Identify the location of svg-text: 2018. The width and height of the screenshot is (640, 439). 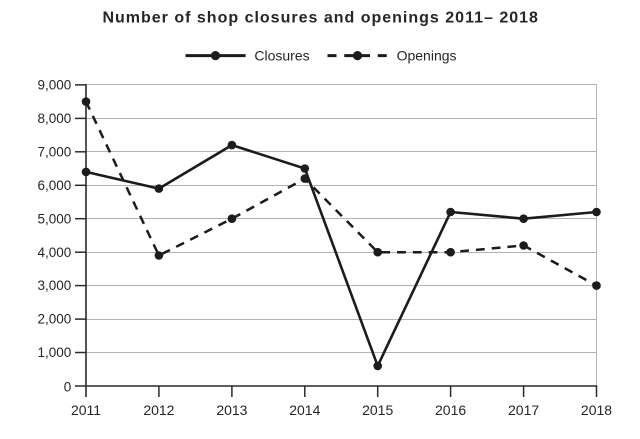
(596, 410).